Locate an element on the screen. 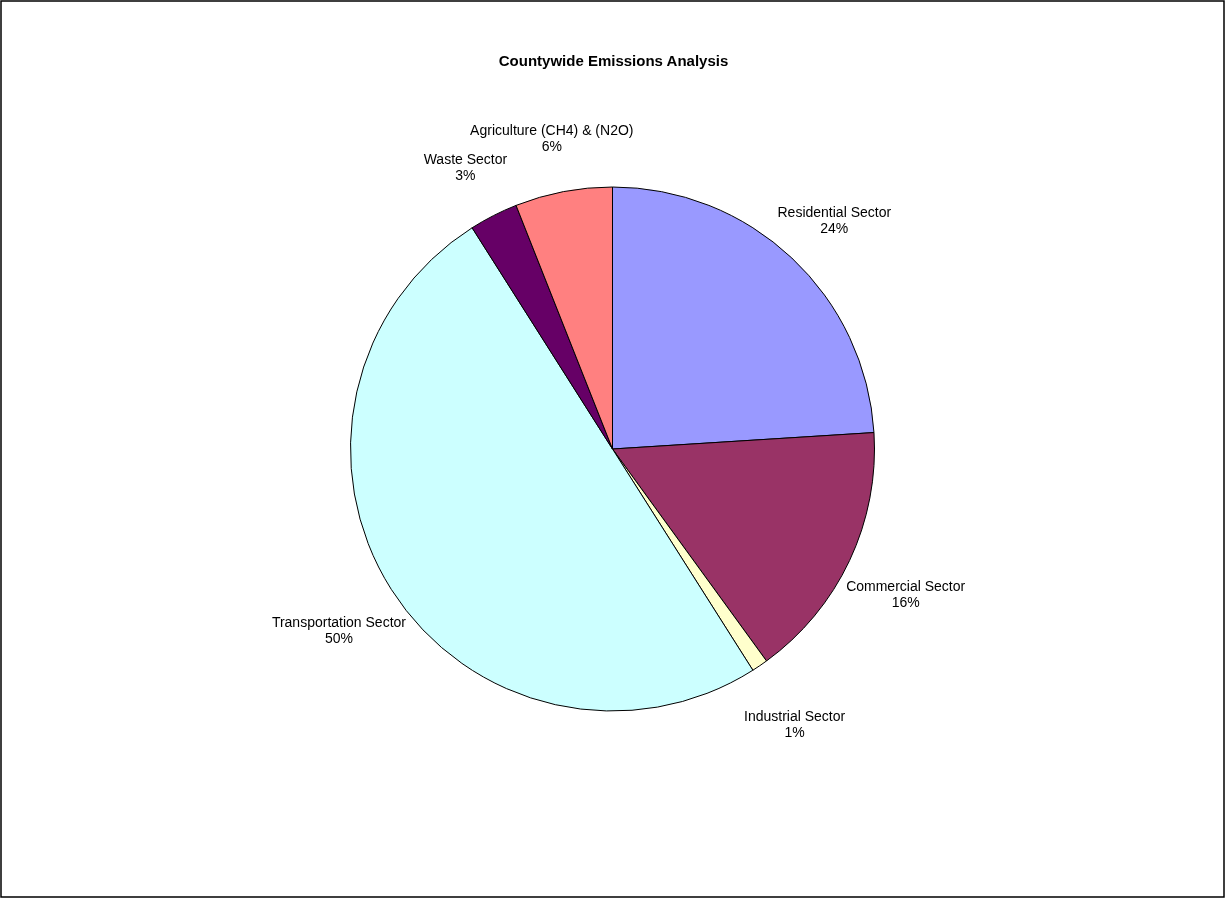 The height and width of the screenshot is (898, 1225). data-label: 16% is located at coordinates (905, 601).